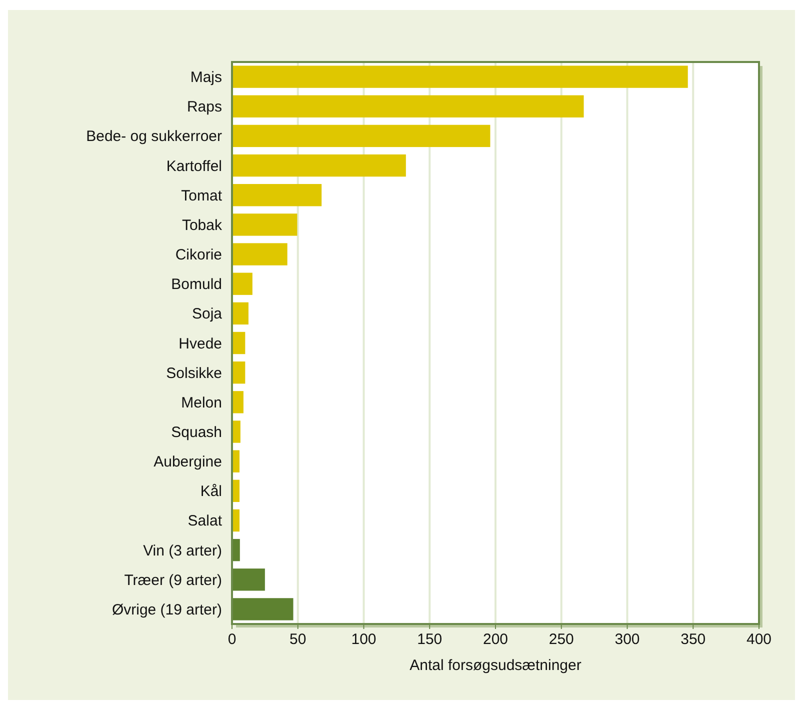  I want to click on x-tick-label: 350, so click(693, 639).